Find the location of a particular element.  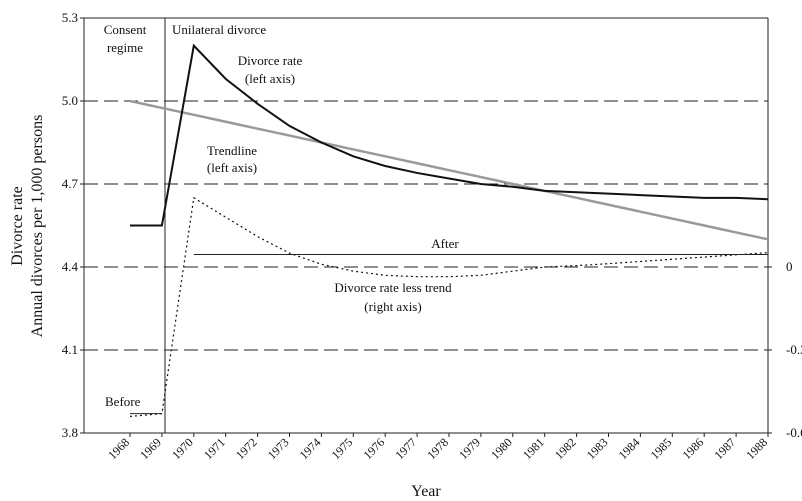

y2-tick-label: -0.3 is located at coordinates (794, 349).